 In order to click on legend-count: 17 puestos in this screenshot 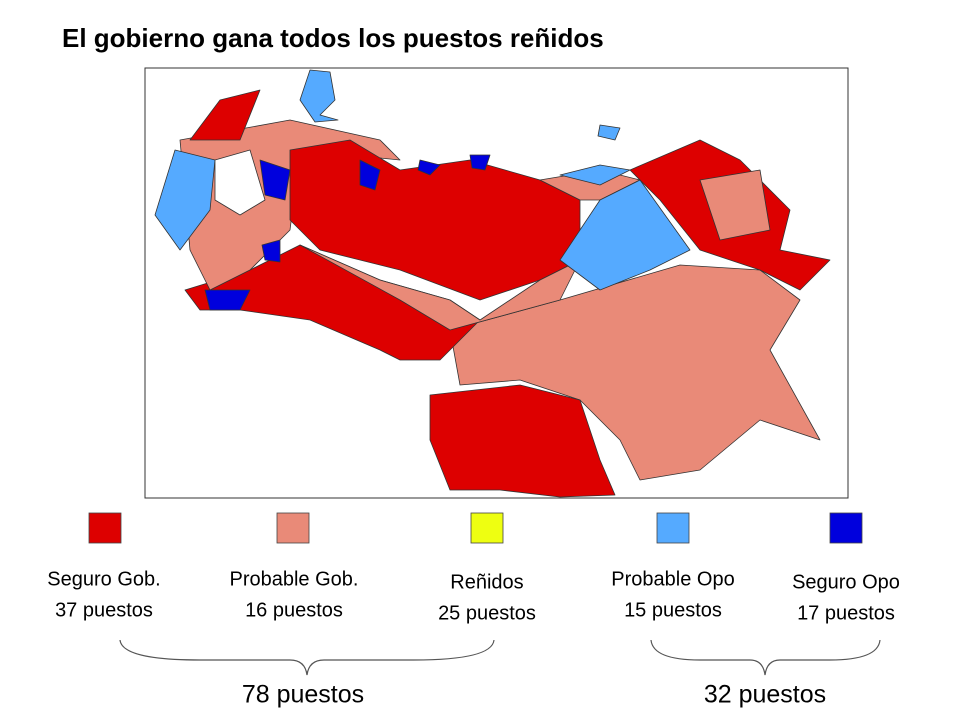, I will do `click(846, 613)`.